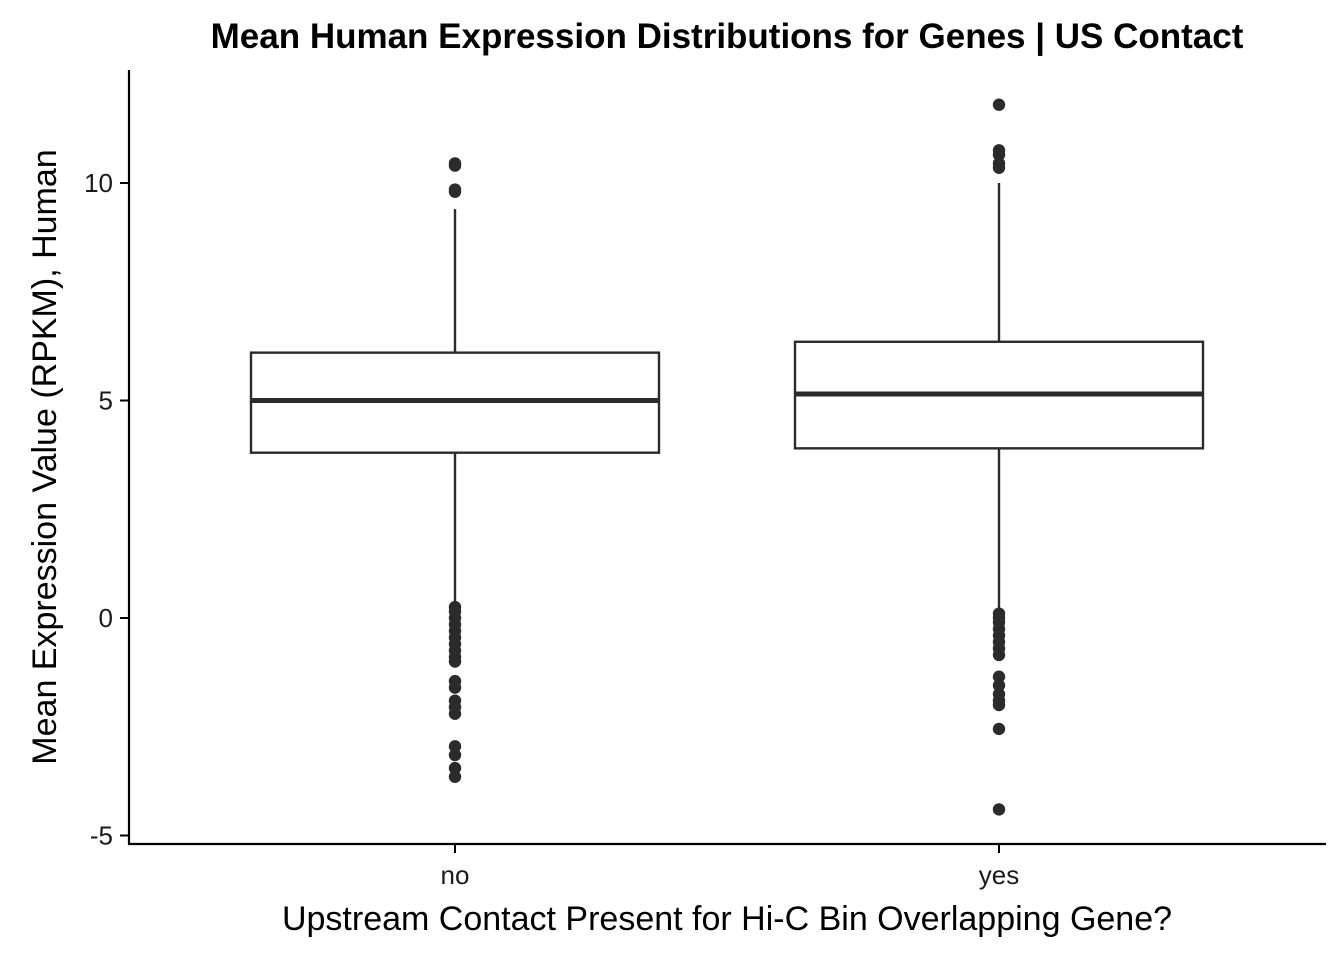 The height and width of the screenshot is (960, 1344). What do you see at coordinates (106, 618) in the screenshot?
I see `y-tick-label: 0` at bounding box center [106, 618].